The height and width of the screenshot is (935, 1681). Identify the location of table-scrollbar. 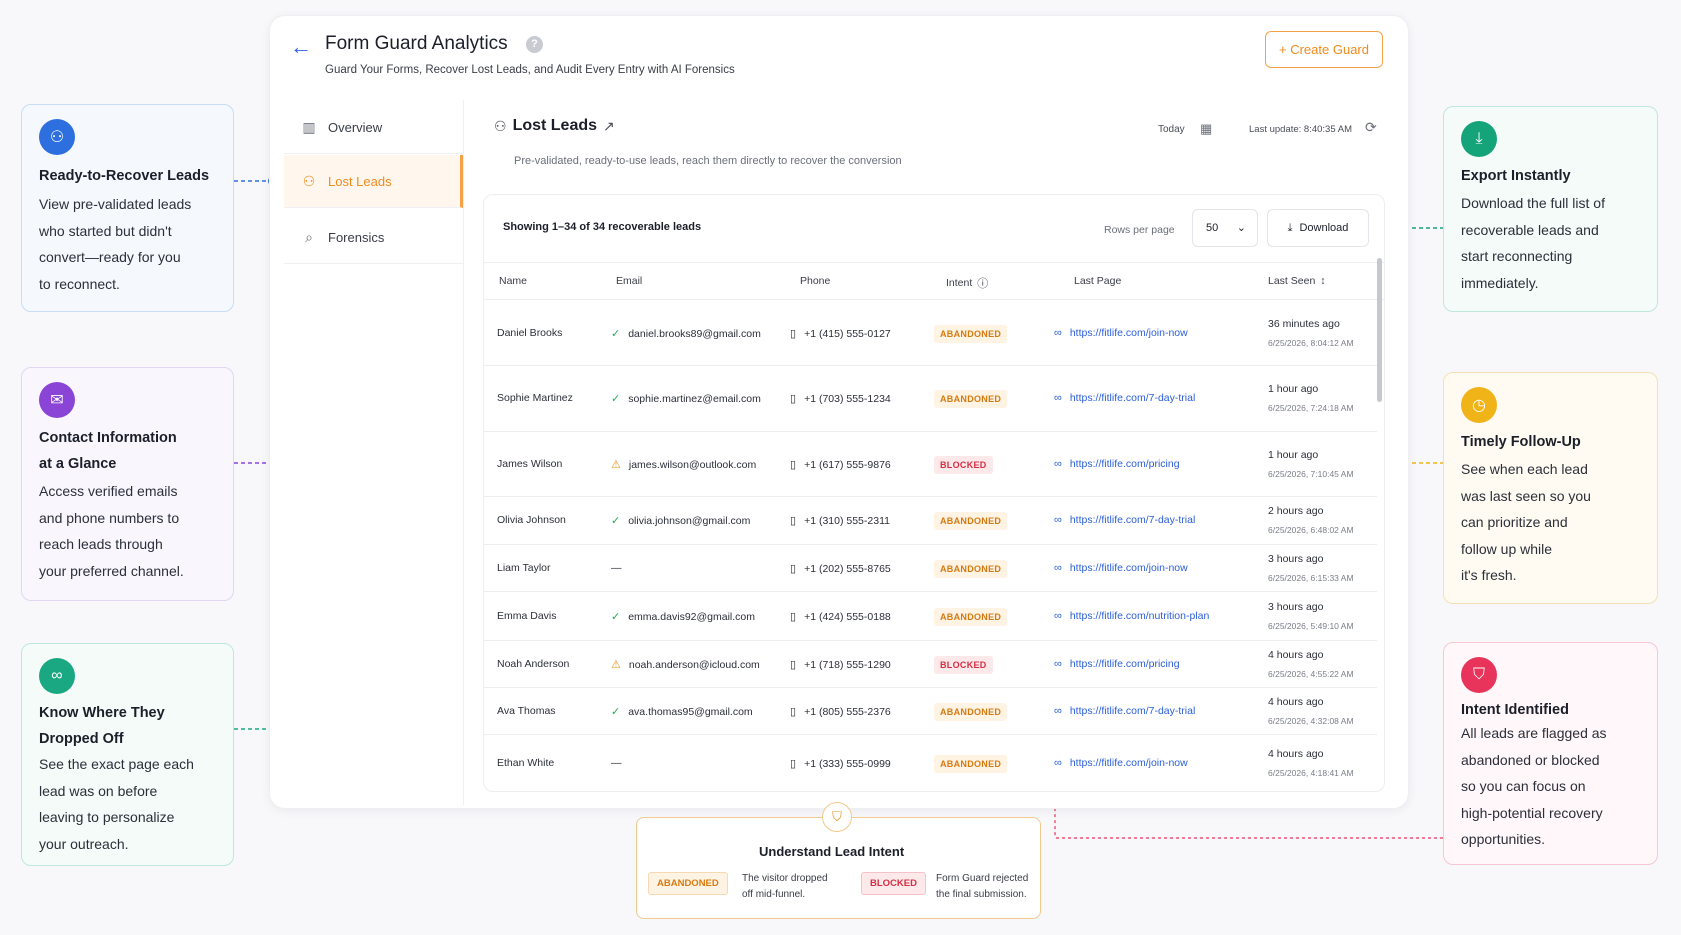
(1379, 330).